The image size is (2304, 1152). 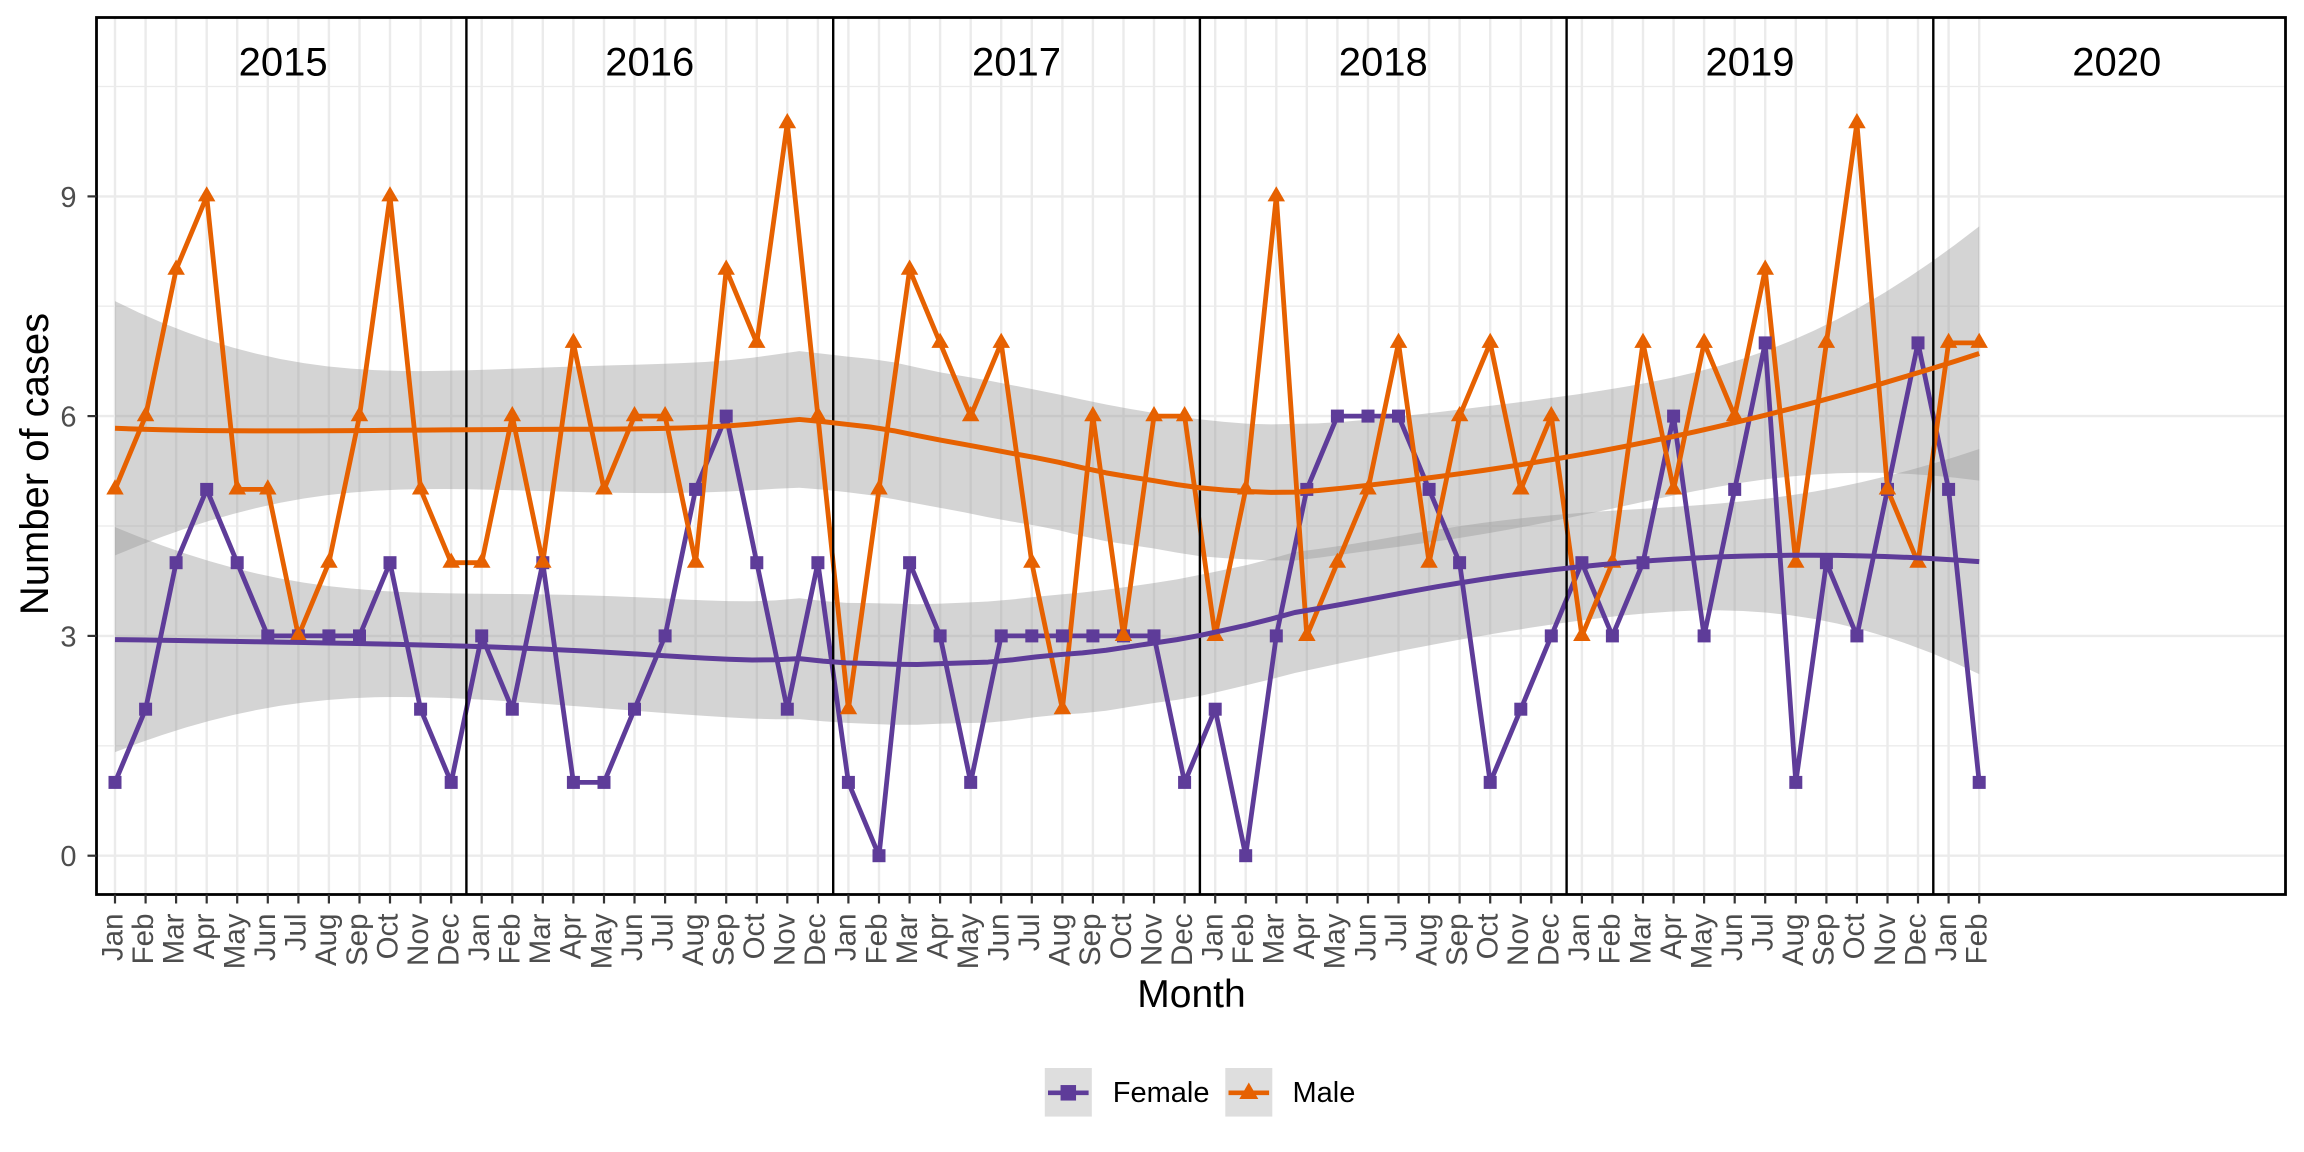 What do you see at coordinates (68, 418) in the screenshot?
I see `svg-text: 6` at bounding box center [68, 418].